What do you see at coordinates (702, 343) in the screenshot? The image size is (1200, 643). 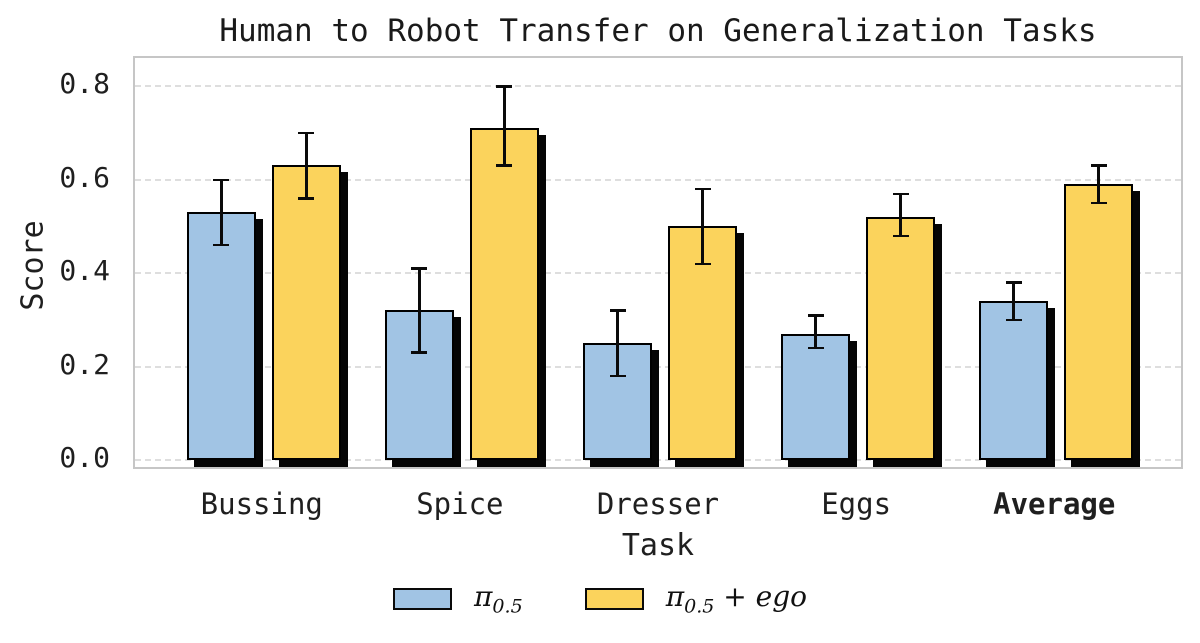 I see `bar-dresser-pi05-ego` at bounding box center [702, 343].